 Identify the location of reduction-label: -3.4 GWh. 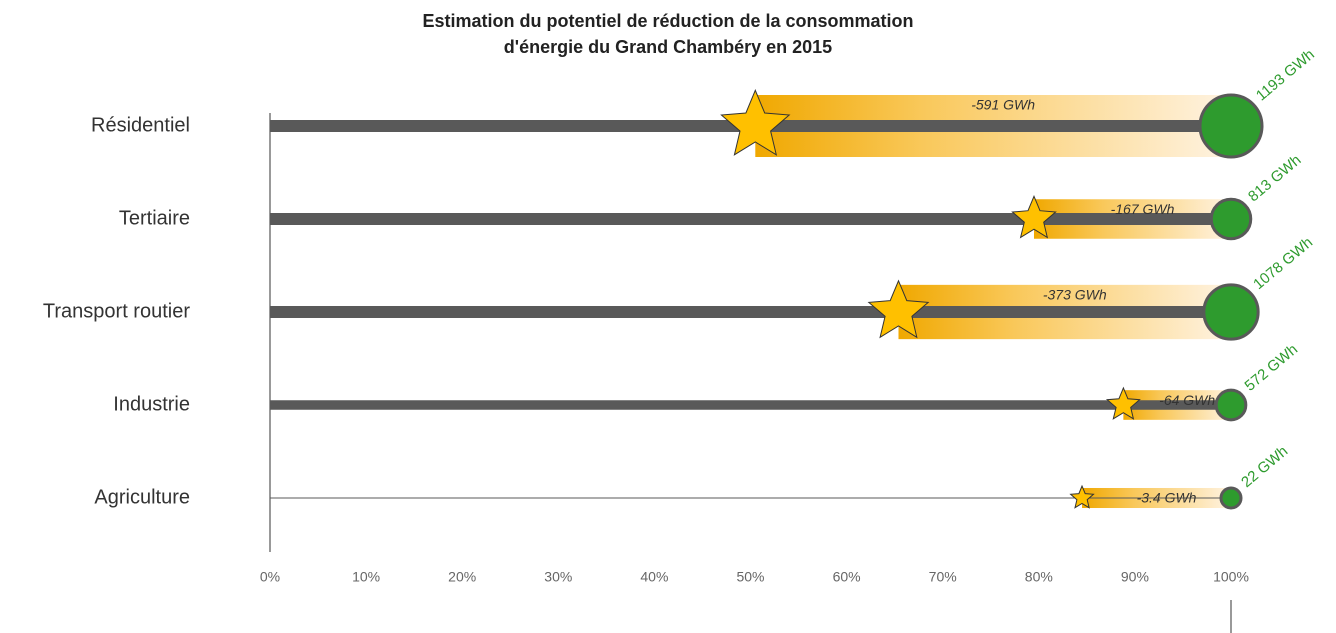
(1167, 498).